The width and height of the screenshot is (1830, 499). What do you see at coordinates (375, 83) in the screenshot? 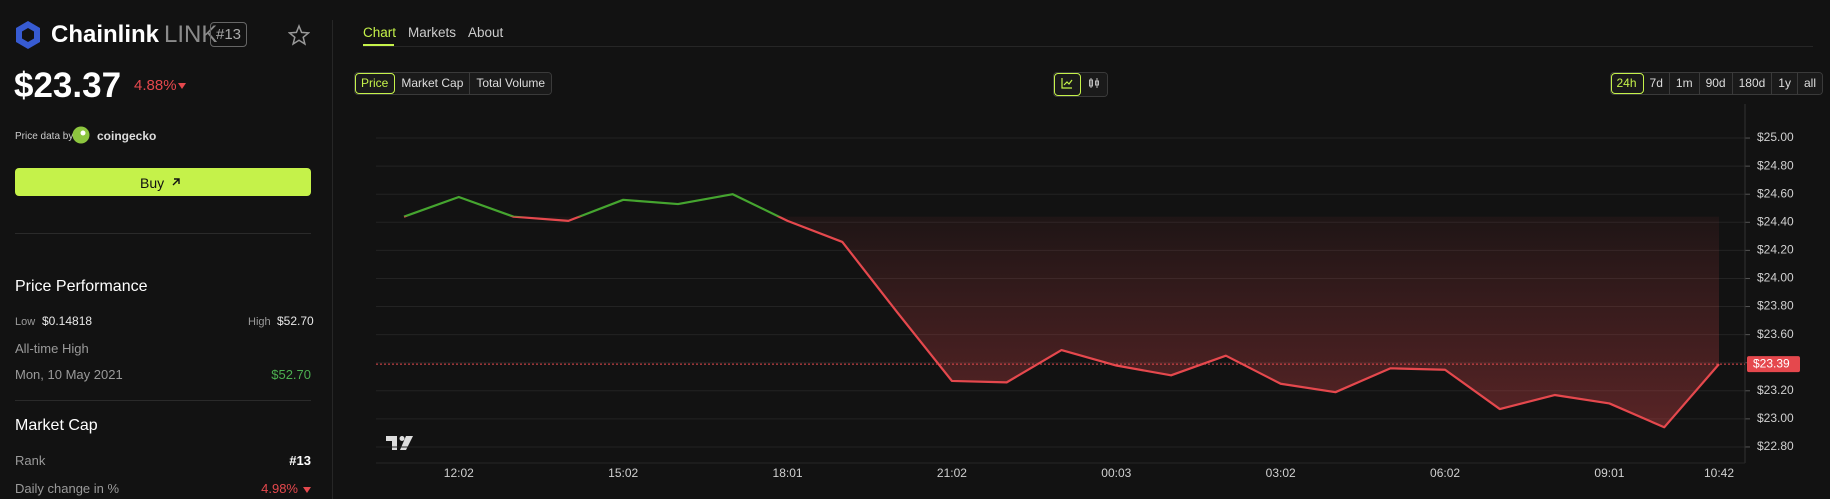
I see `metric-button: Price` at bounding box center [375, 83].